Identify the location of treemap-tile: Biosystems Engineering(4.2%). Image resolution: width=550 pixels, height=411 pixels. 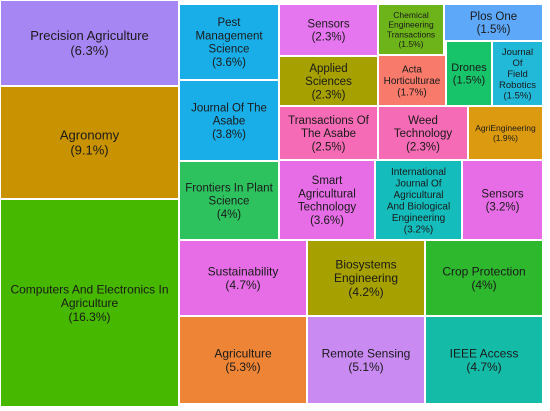
(366, 278).